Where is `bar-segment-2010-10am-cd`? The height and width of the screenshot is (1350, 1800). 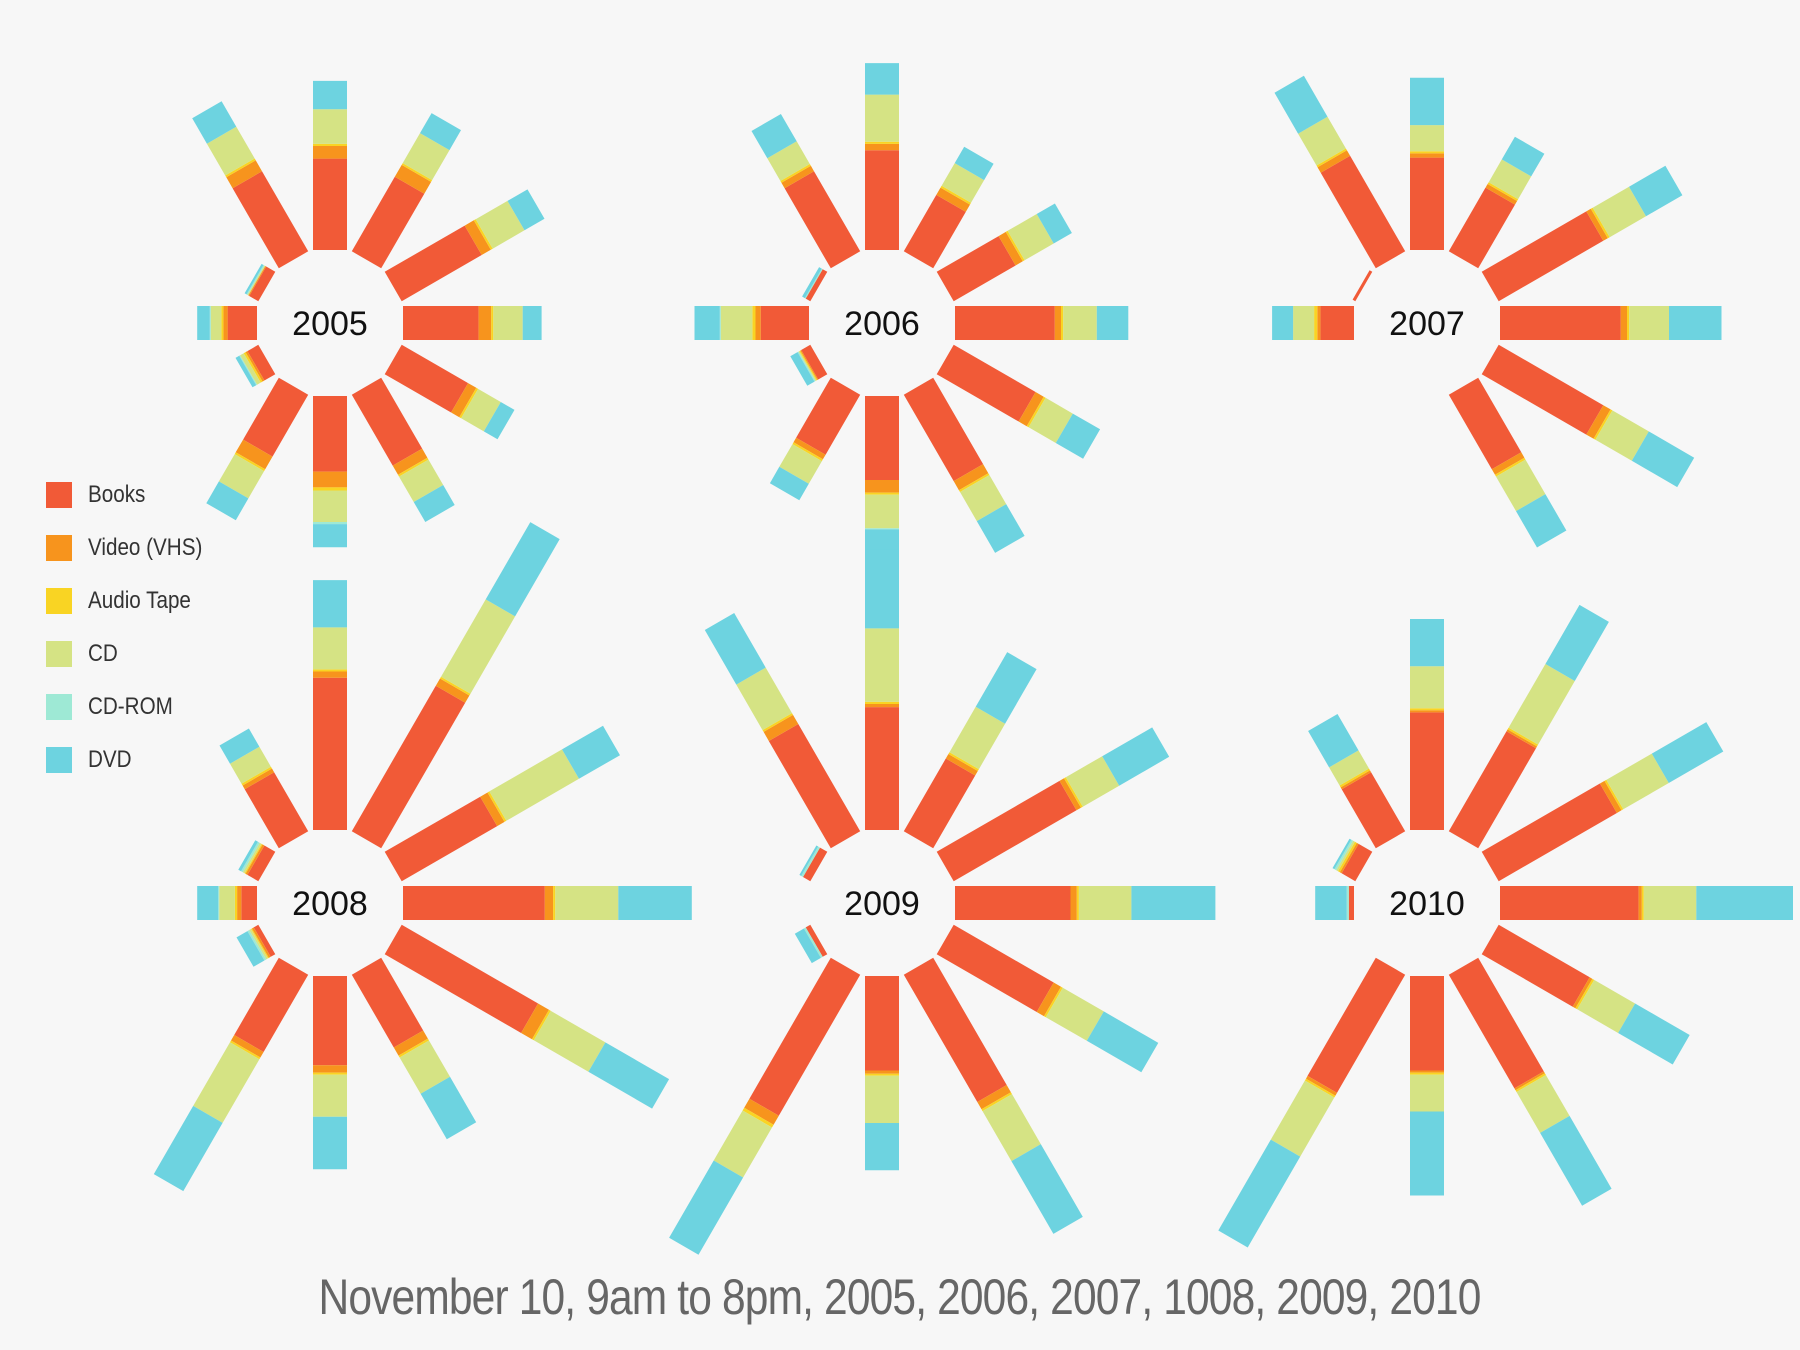 bar-segment-2010-10am-cd is located at coordinates (1541, 704).